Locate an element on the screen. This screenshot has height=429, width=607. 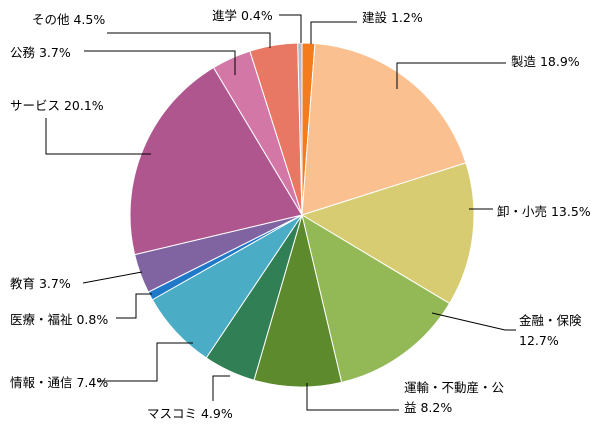
data-label-7: 情報・通信 7.4% is located at coordinates (59, 382).